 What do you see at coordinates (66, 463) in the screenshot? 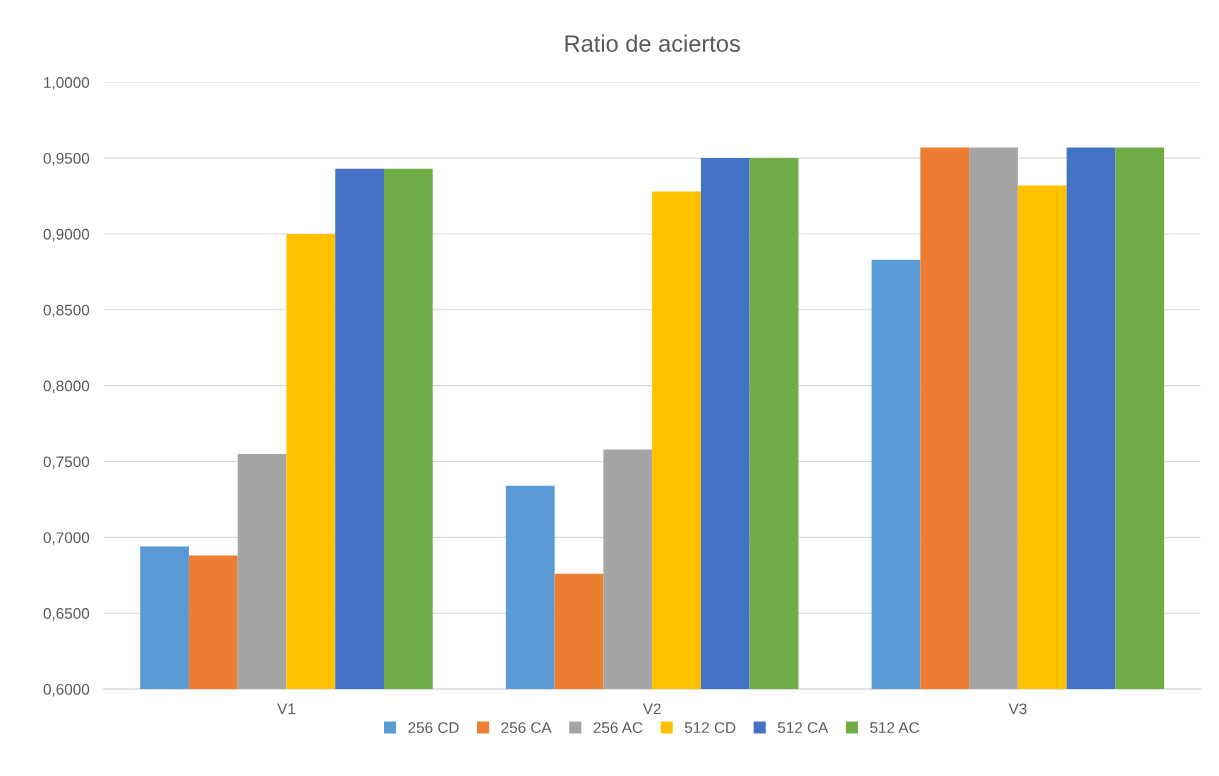
I see `y-tick-label: 0,7500` at bounding box center [66, 463].